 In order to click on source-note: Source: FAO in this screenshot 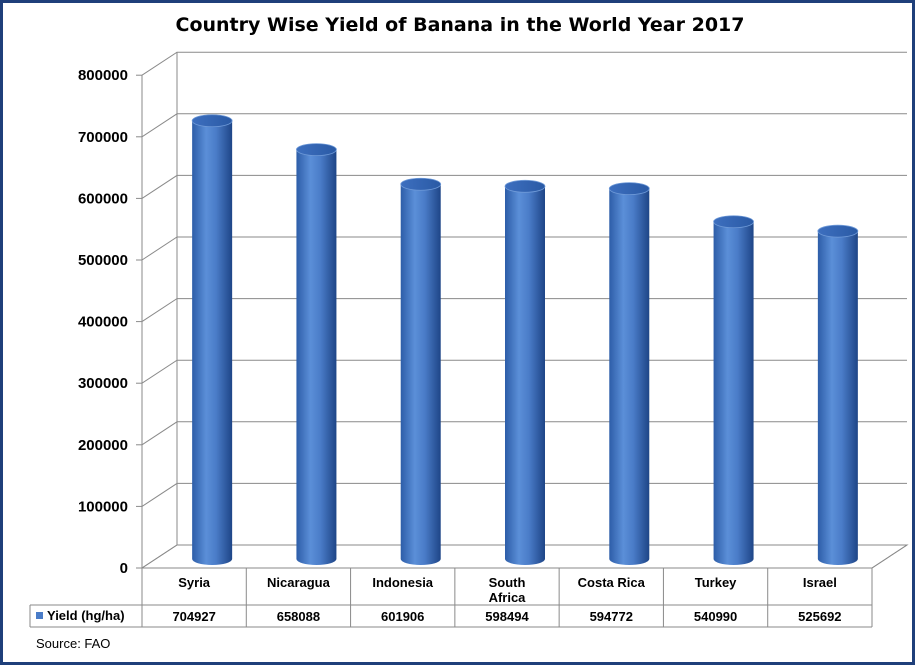, I will do `click(73, 643)`.